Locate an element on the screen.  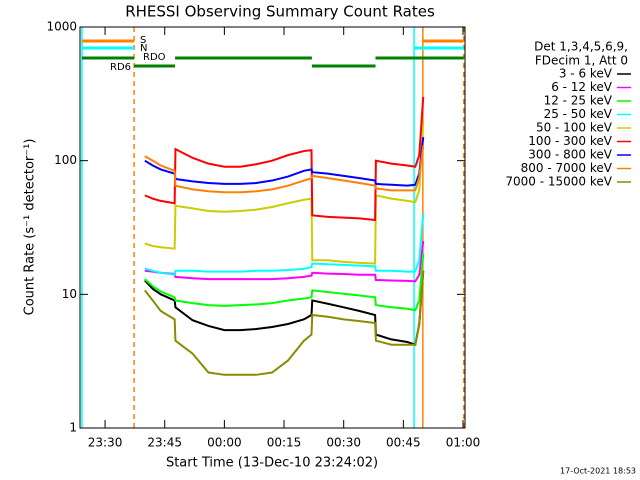
x-axis-label: Start Time (13-Dec-10 23:24:02) is located at coordinates (272, 463).